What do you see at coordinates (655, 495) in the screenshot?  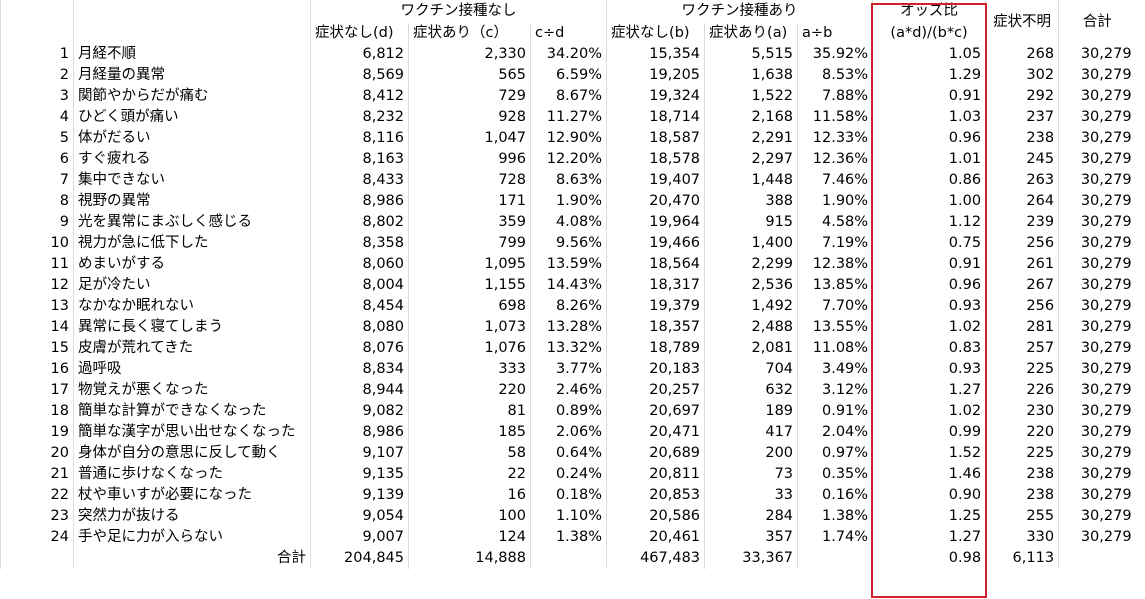 I see `cell: 20,853` at bounding box center [655, 495].